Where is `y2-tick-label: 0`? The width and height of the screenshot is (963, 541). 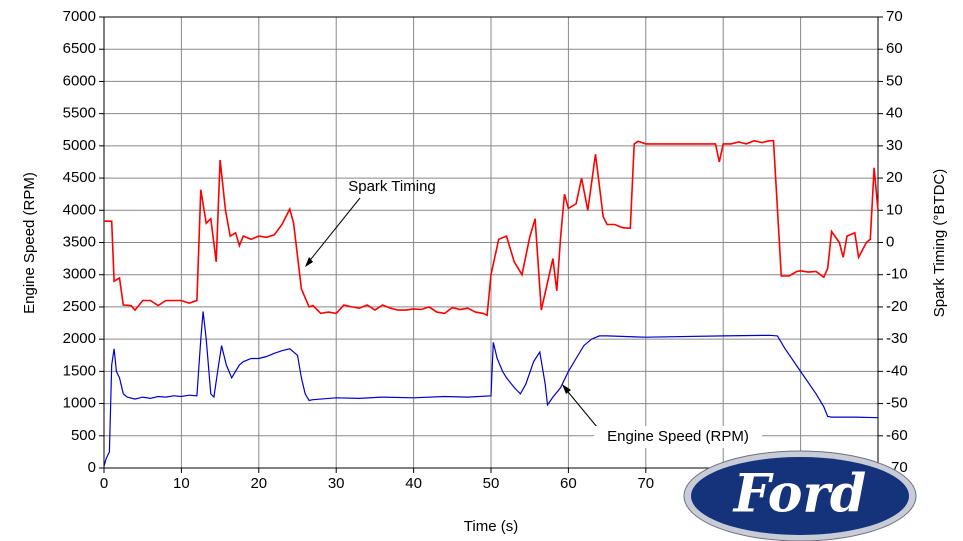 y2-tick-label: 0 is located at coordinates (890, 241).